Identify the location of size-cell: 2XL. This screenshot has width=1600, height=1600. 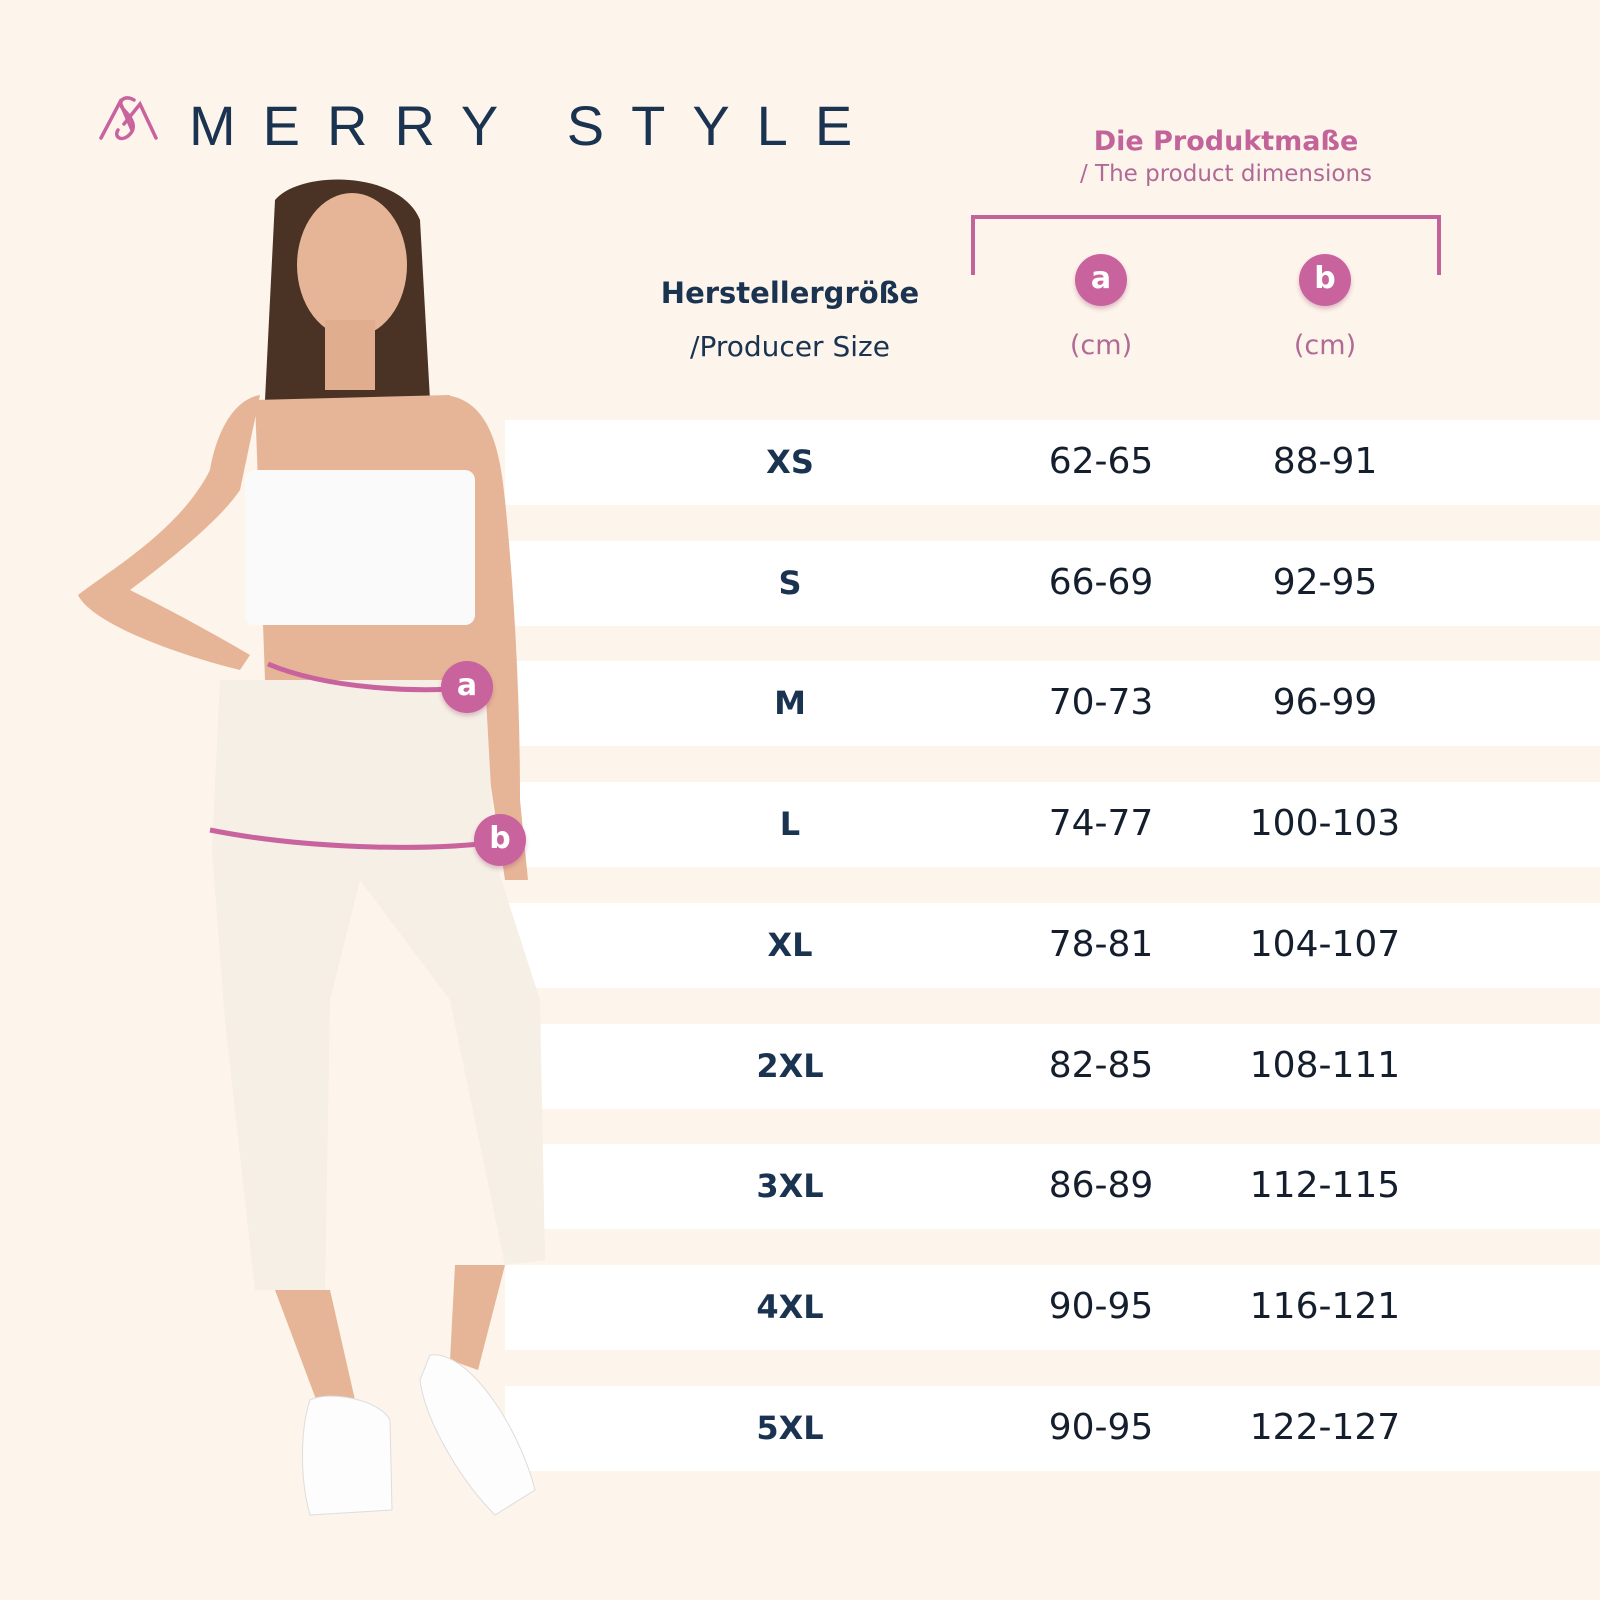
(790, 1065).